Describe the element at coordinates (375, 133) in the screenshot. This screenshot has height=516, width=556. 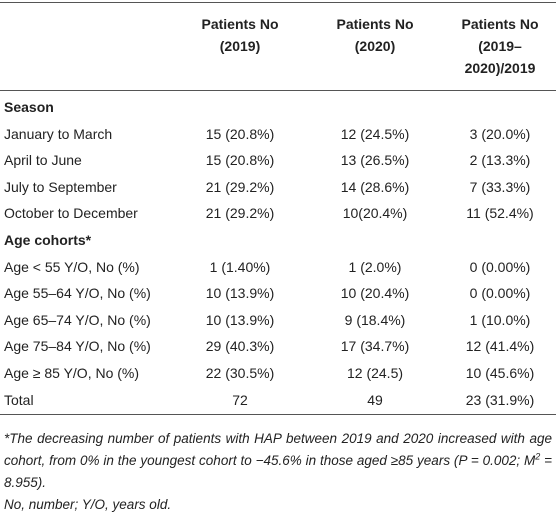
I see `cell: 12 (24.5%)` at that location.